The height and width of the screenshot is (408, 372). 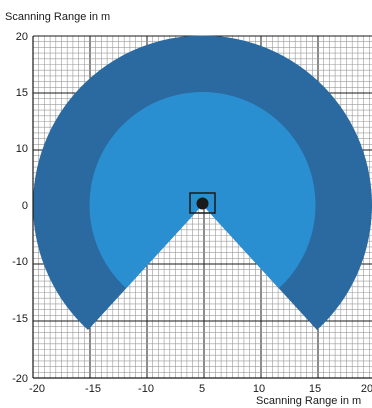 I want to click on sensor-icon, so click(x=202, y=203).